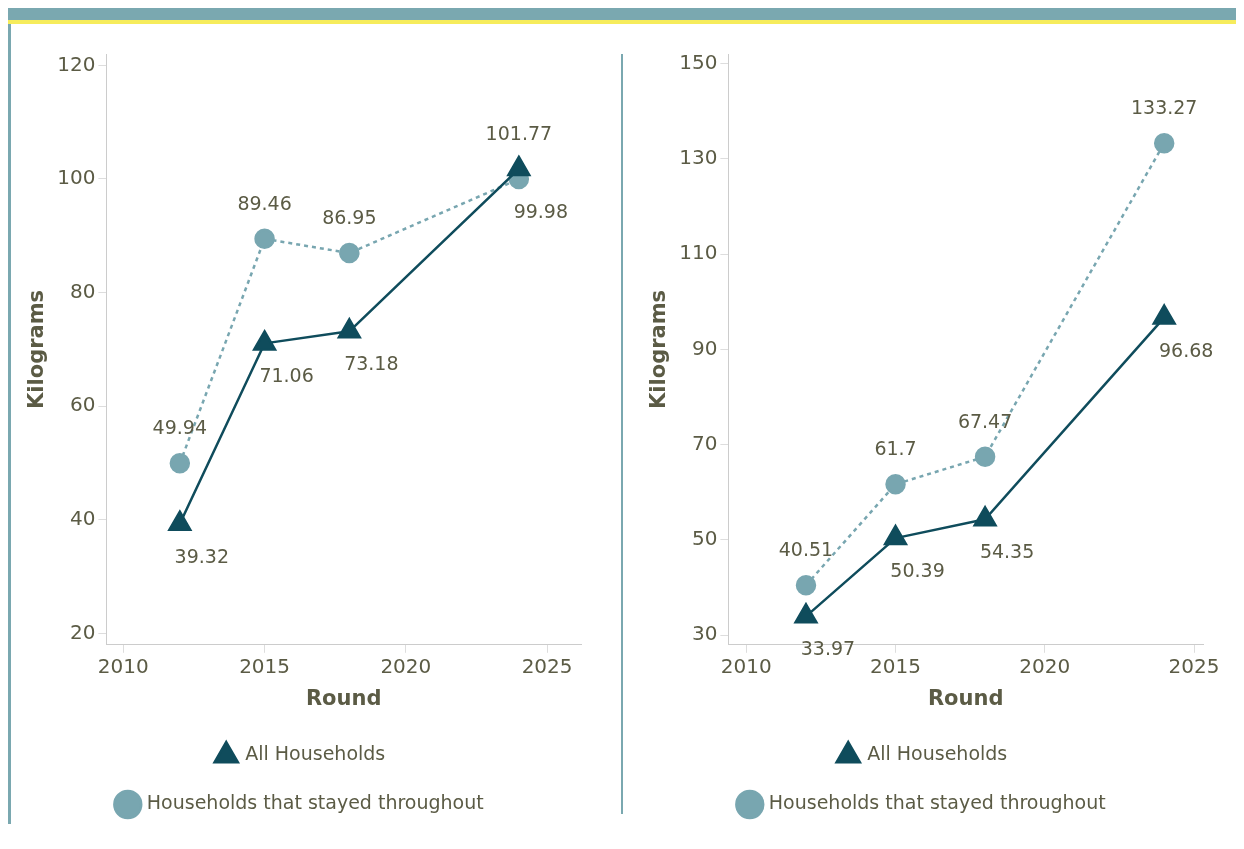 This screenshot has width=1244, height=849. Describe the element at coordinates (82, 631) in the screenshot. I see `y-tick-label: 20` at that location.